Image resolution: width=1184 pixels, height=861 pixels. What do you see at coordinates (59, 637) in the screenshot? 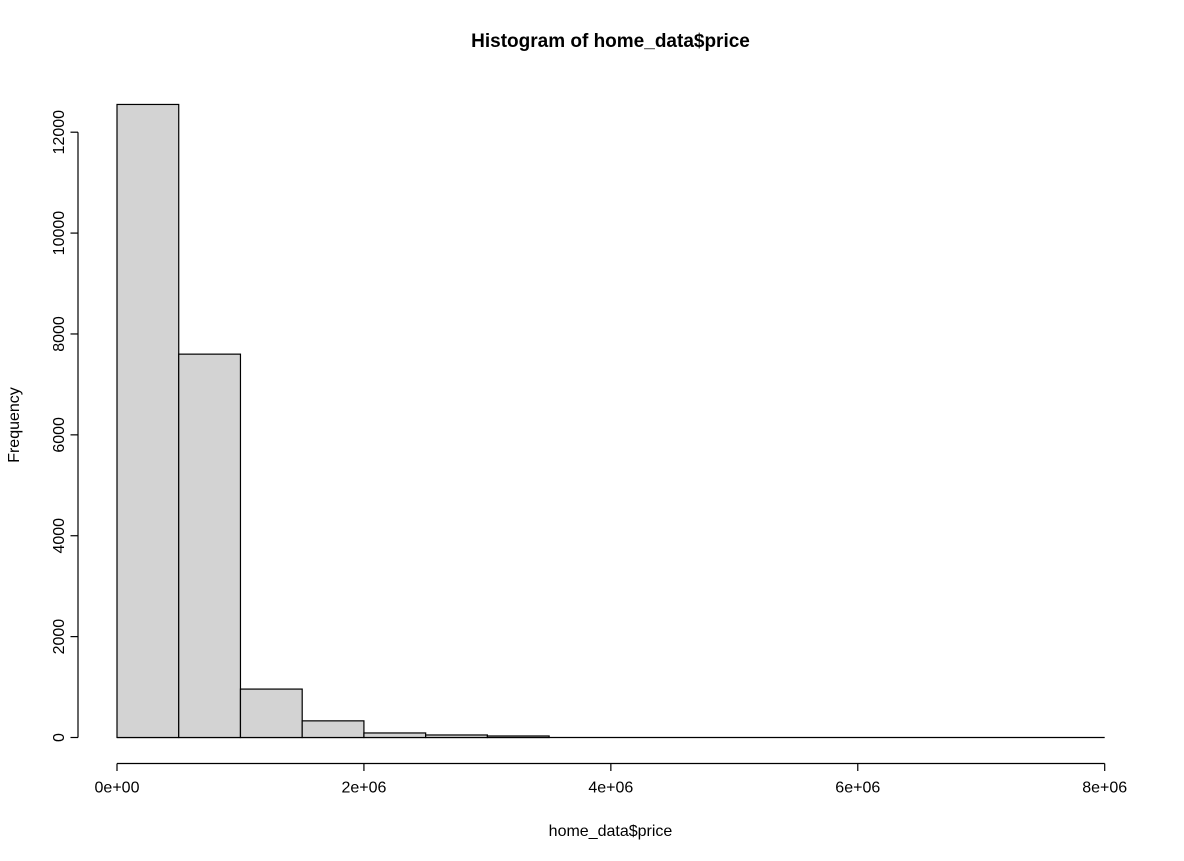
I see `y-tick-label-2000: 2000` at bounding box center [59, 637].